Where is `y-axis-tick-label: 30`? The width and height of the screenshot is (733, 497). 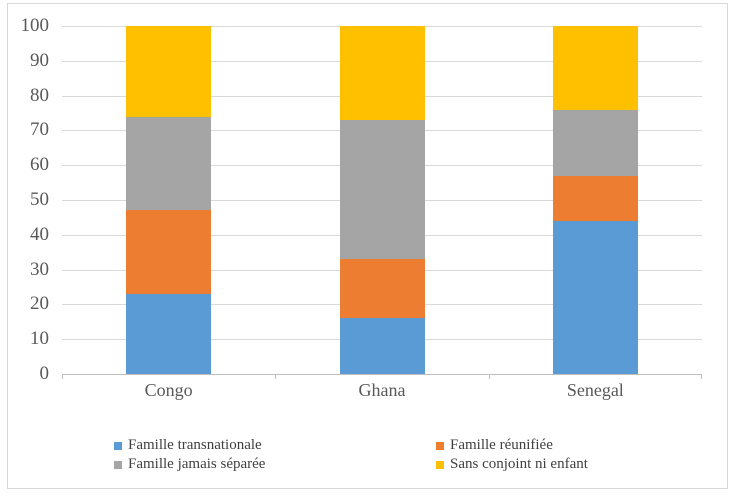 y-axis-tick-label: 30 is located at coordinates (39, 269).